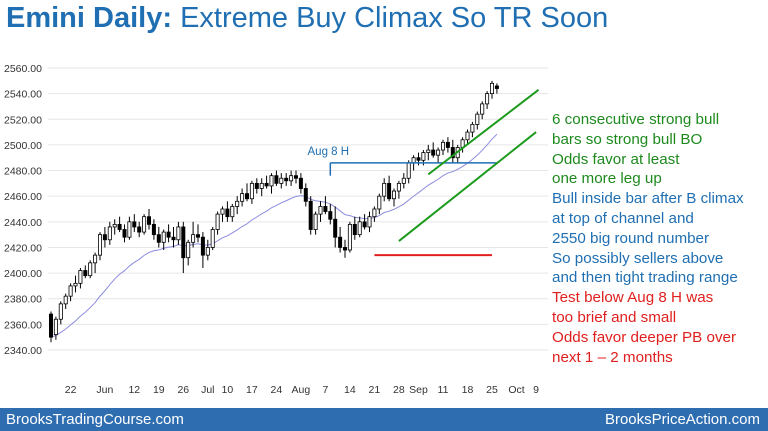 This screenshot has height=431, width=768. Describe the element at coordinates (536, 390) in the screenshot. I see `x-tick-label: 9` at that location.